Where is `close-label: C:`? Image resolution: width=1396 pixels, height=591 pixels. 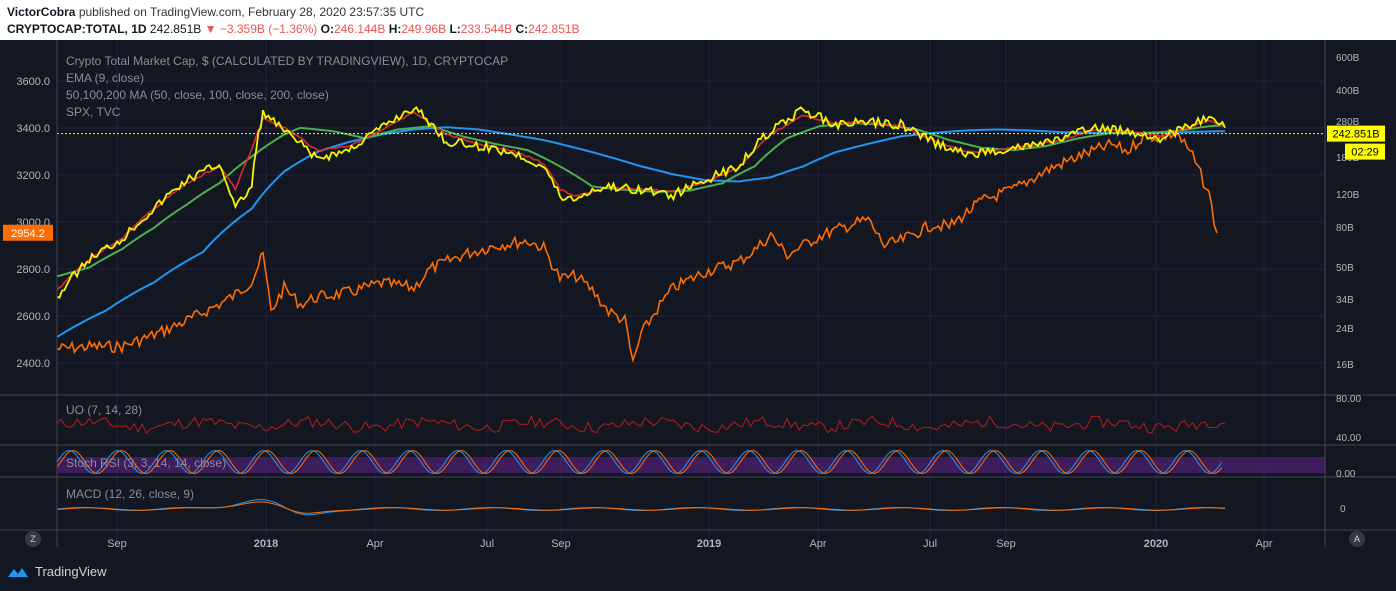
close-label: C: is located at coordinates (522, 29).